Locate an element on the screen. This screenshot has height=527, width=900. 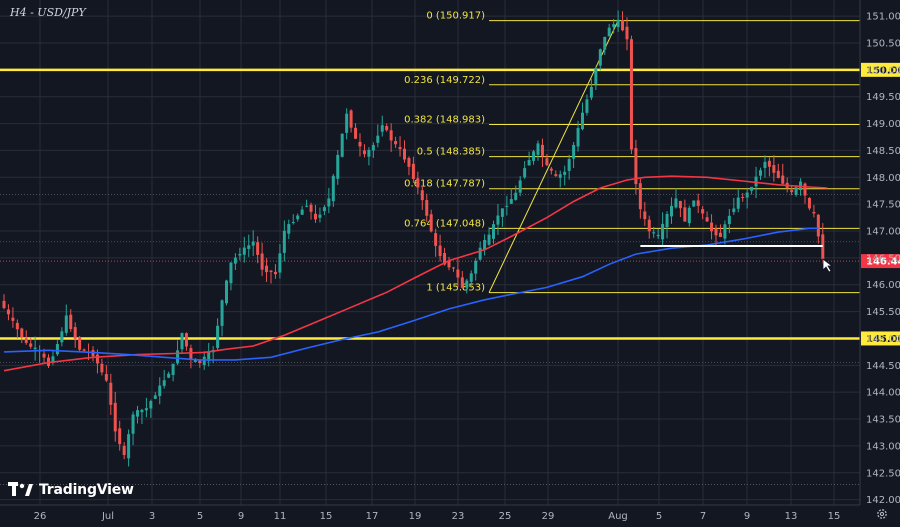
y-tick-label: 151.000 is located at coordinates (883, 17).